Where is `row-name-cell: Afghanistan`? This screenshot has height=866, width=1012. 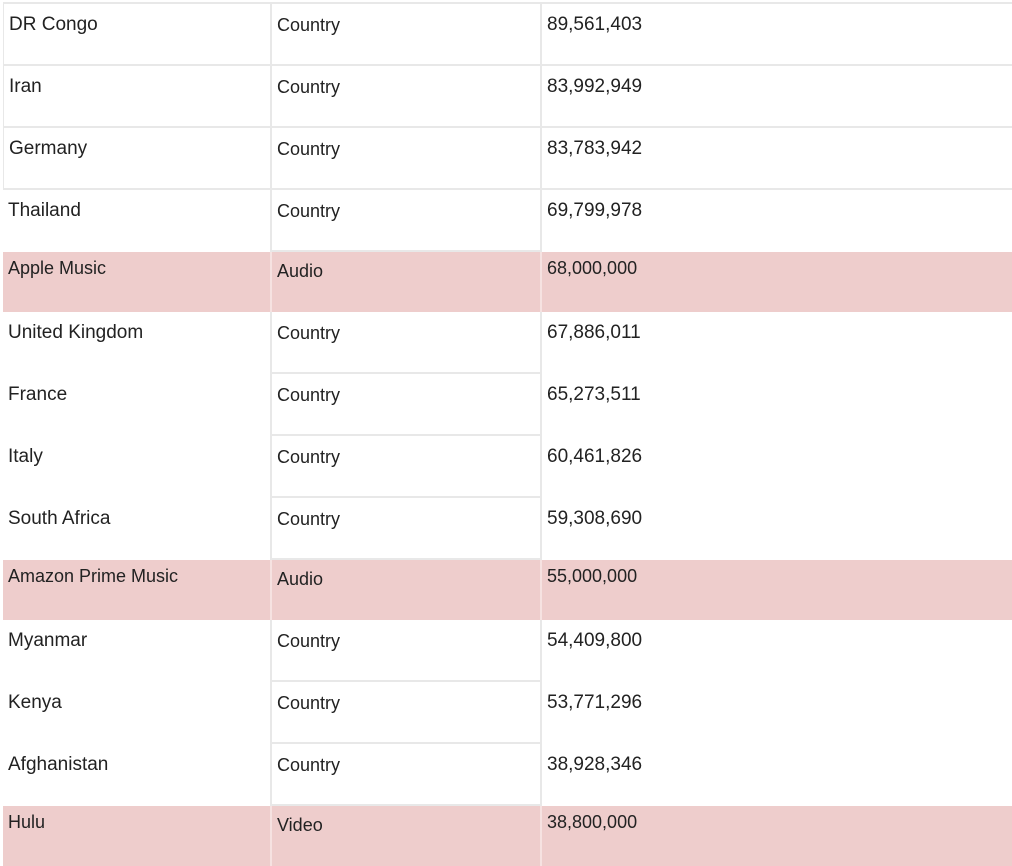
row-name-cell: Afghanistan is located at coordinates (137, 775).